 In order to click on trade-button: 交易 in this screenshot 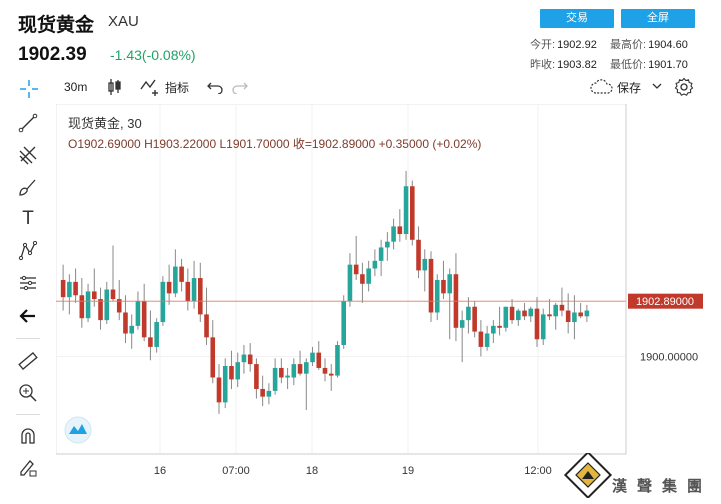, I will do `click(577, 18)`.